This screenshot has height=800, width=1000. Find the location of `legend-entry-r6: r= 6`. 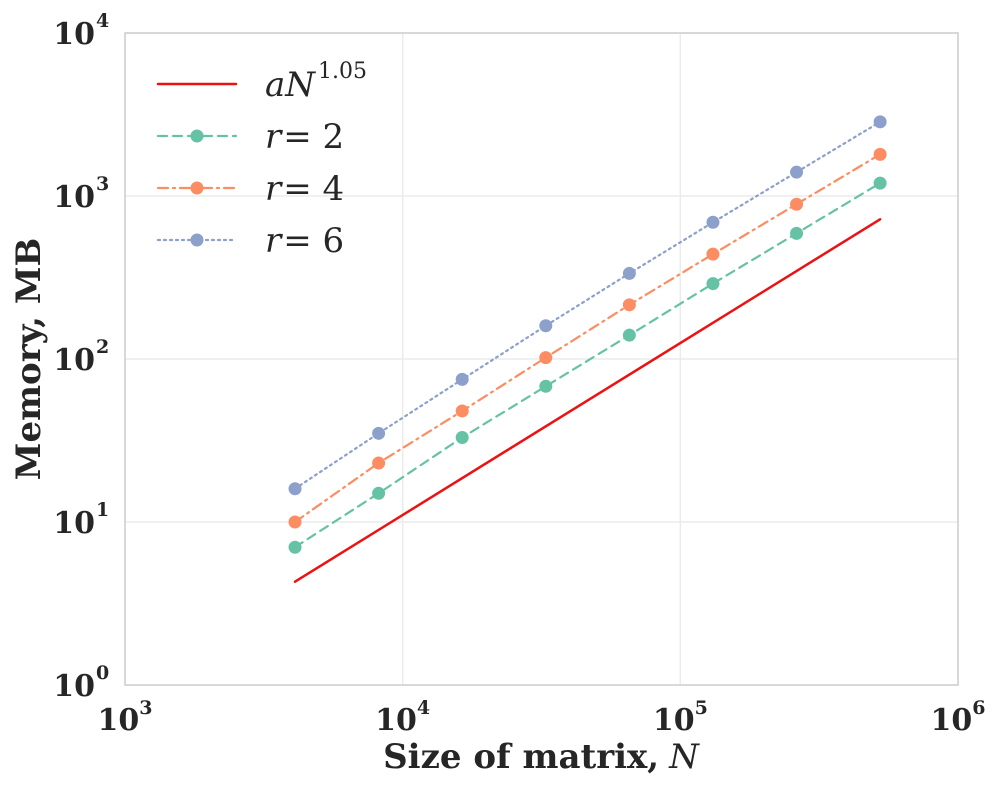

legend-entry-r6: r= 6 is located at coordinates (250, 241).